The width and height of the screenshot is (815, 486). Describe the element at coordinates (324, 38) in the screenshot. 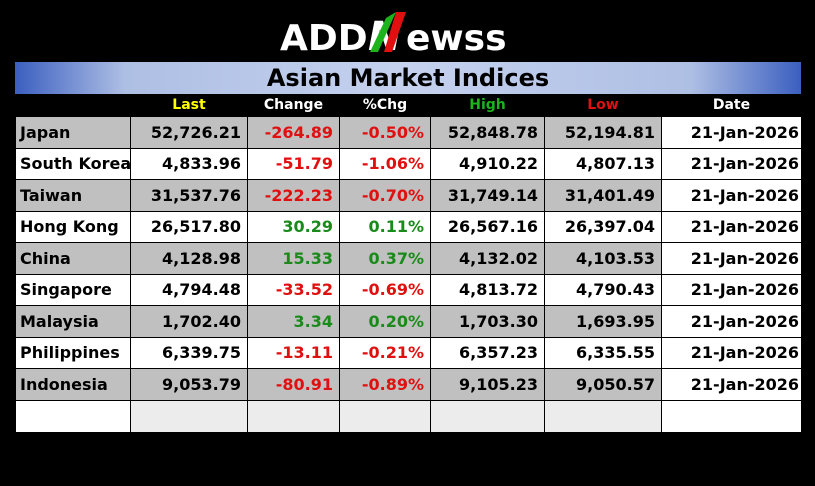

I see `logo-text-add: ADD` at that location.